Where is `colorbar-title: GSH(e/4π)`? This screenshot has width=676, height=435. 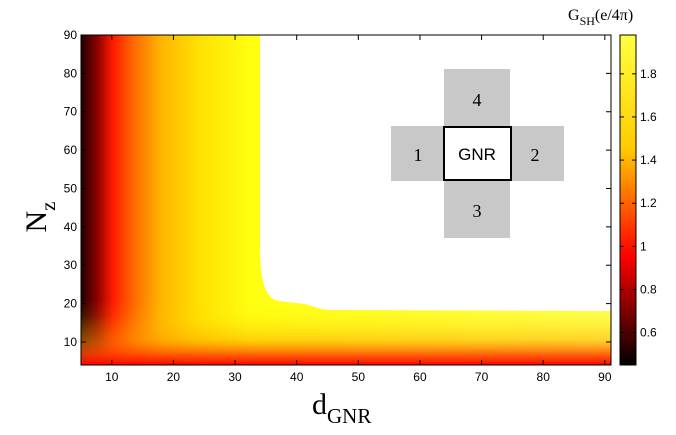 colorbar-title: GSH(e/4π) is located at coordinates (600, 17).